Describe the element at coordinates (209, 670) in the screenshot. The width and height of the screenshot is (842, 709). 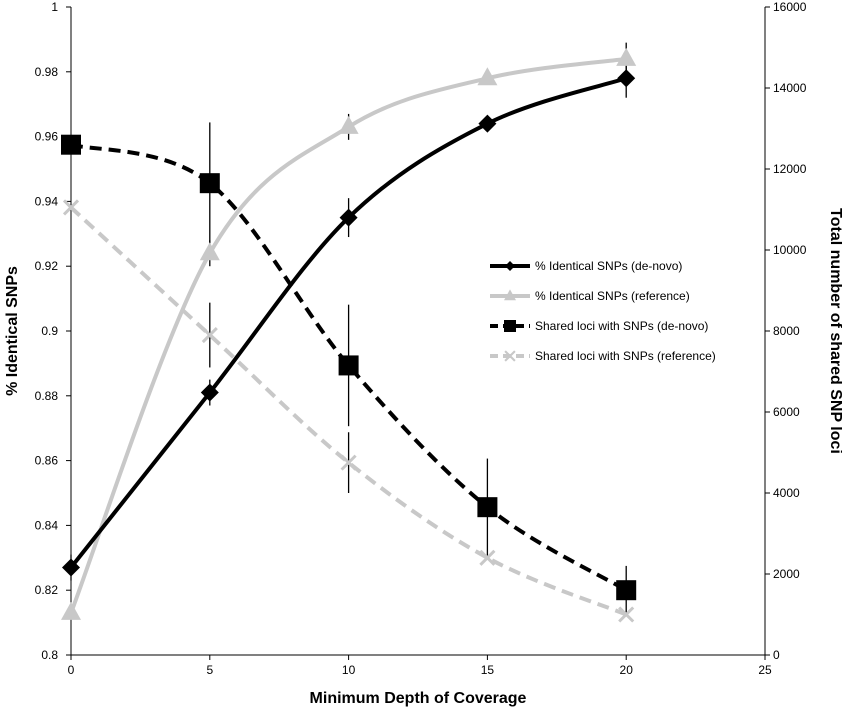
I see `x-tick-label: 5` at that location.